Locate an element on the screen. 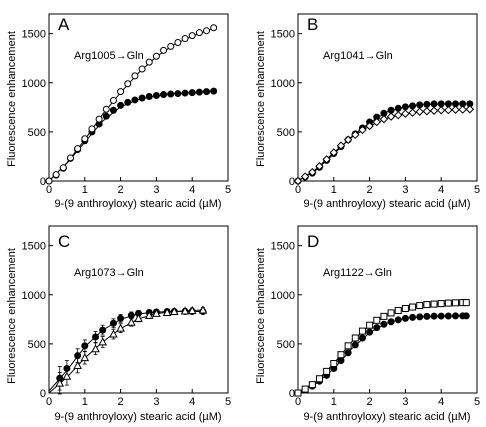 Image resolution: width=486 pixels, height=427 pixels. x-axis-label: 9-(9 anthroyloxy) stearic acid (µM) is located at coordinates (386, 417).